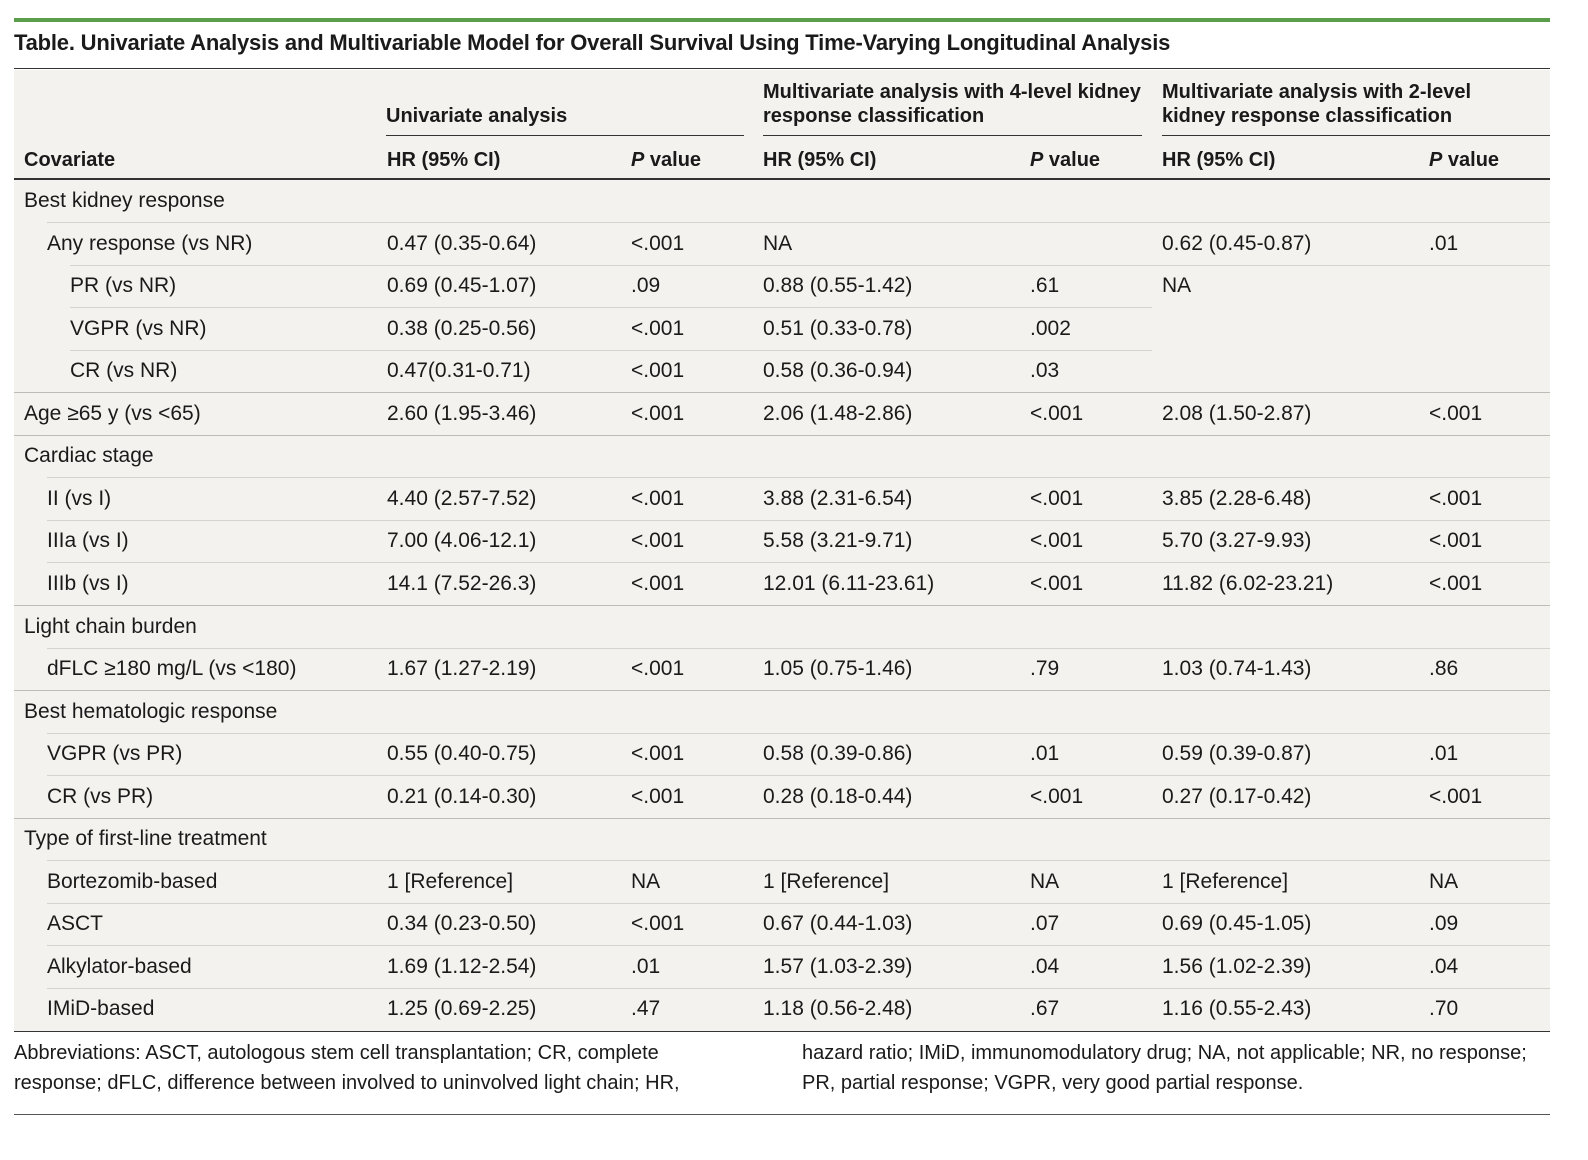  I want to click on cell-hr-4level: 12.01 (6.11-23.61), so click(849, 583).